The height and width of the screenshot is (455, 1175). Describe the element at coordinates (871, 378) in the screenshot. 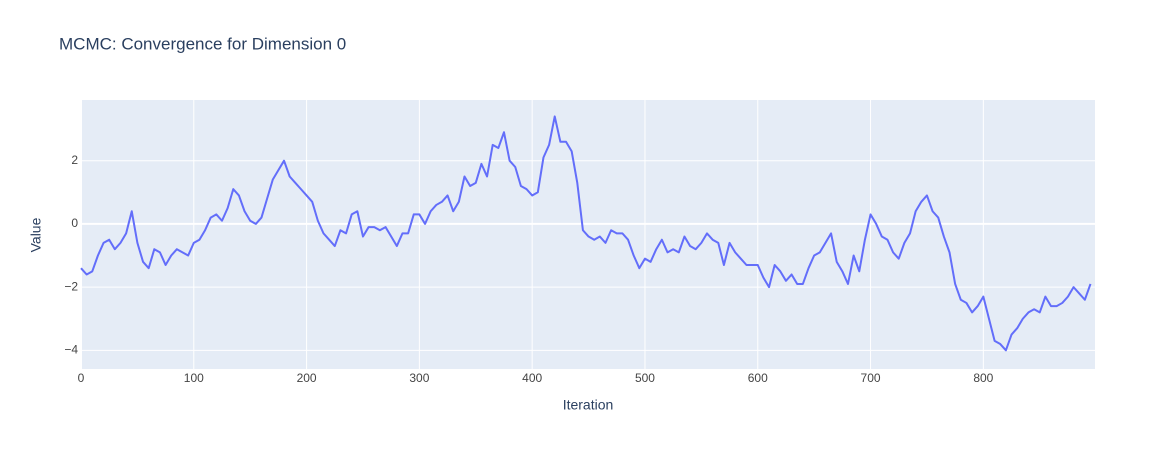

I see `x-tick-label: 700` at that location.